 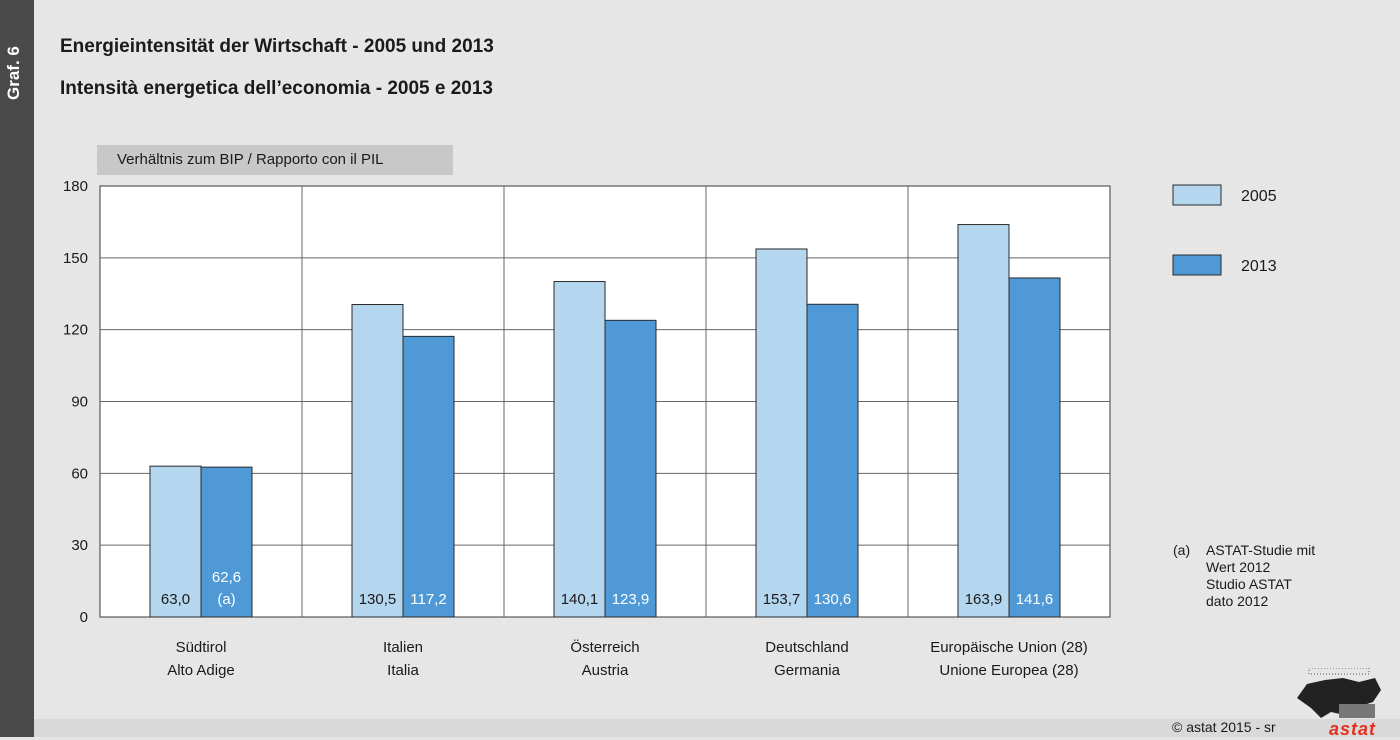 I want to click on footnote-line: ASTAT-Studie mit, so click(x=1261, y=550).